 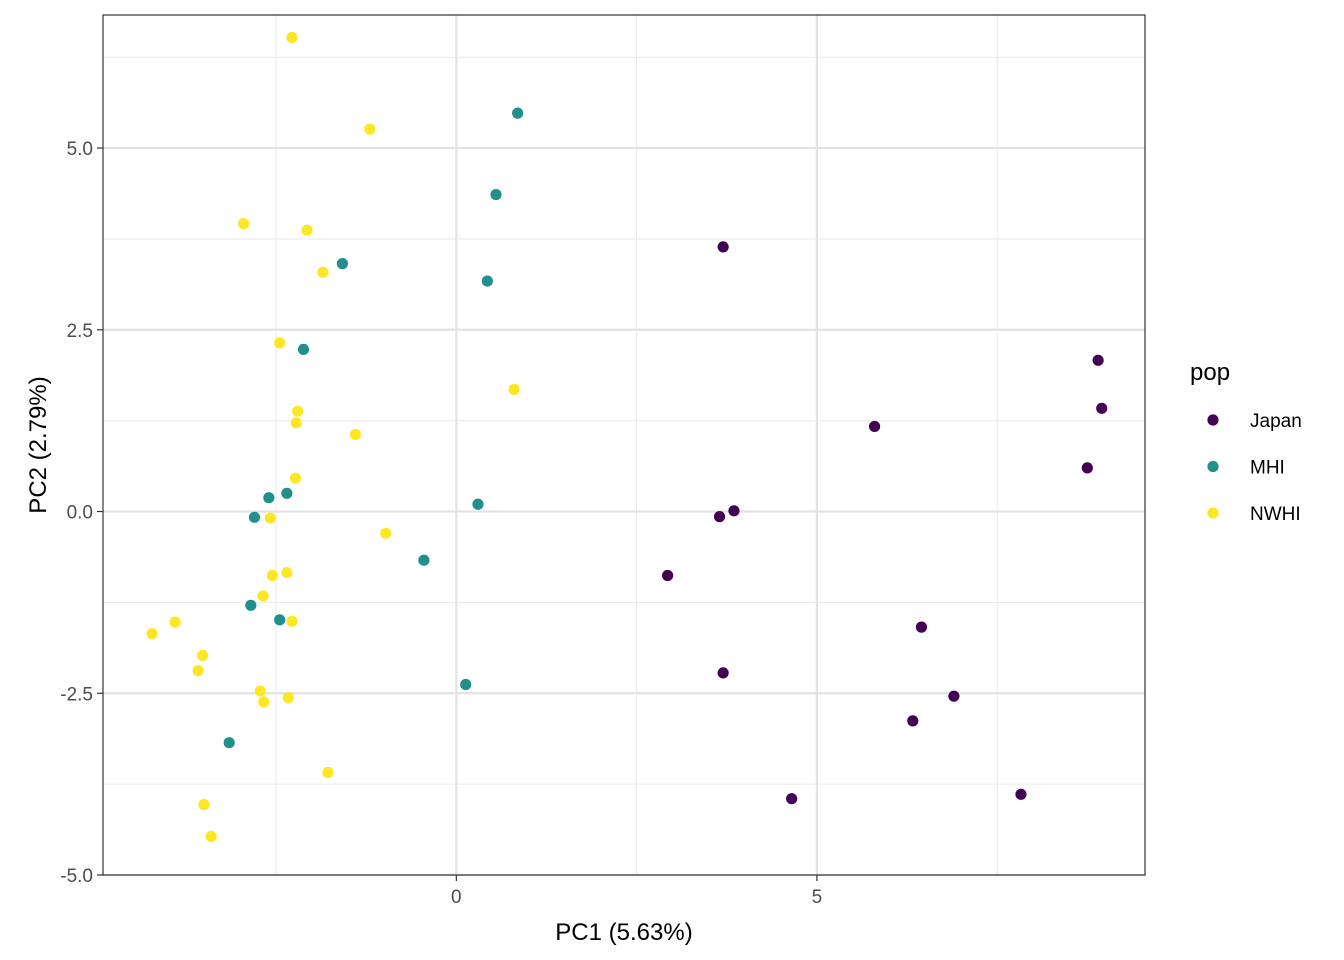 What do you see at coordinates (76, 876) in the screenshot?
I see `y-tick-label: -5.0` at bounding box center [76, 876].